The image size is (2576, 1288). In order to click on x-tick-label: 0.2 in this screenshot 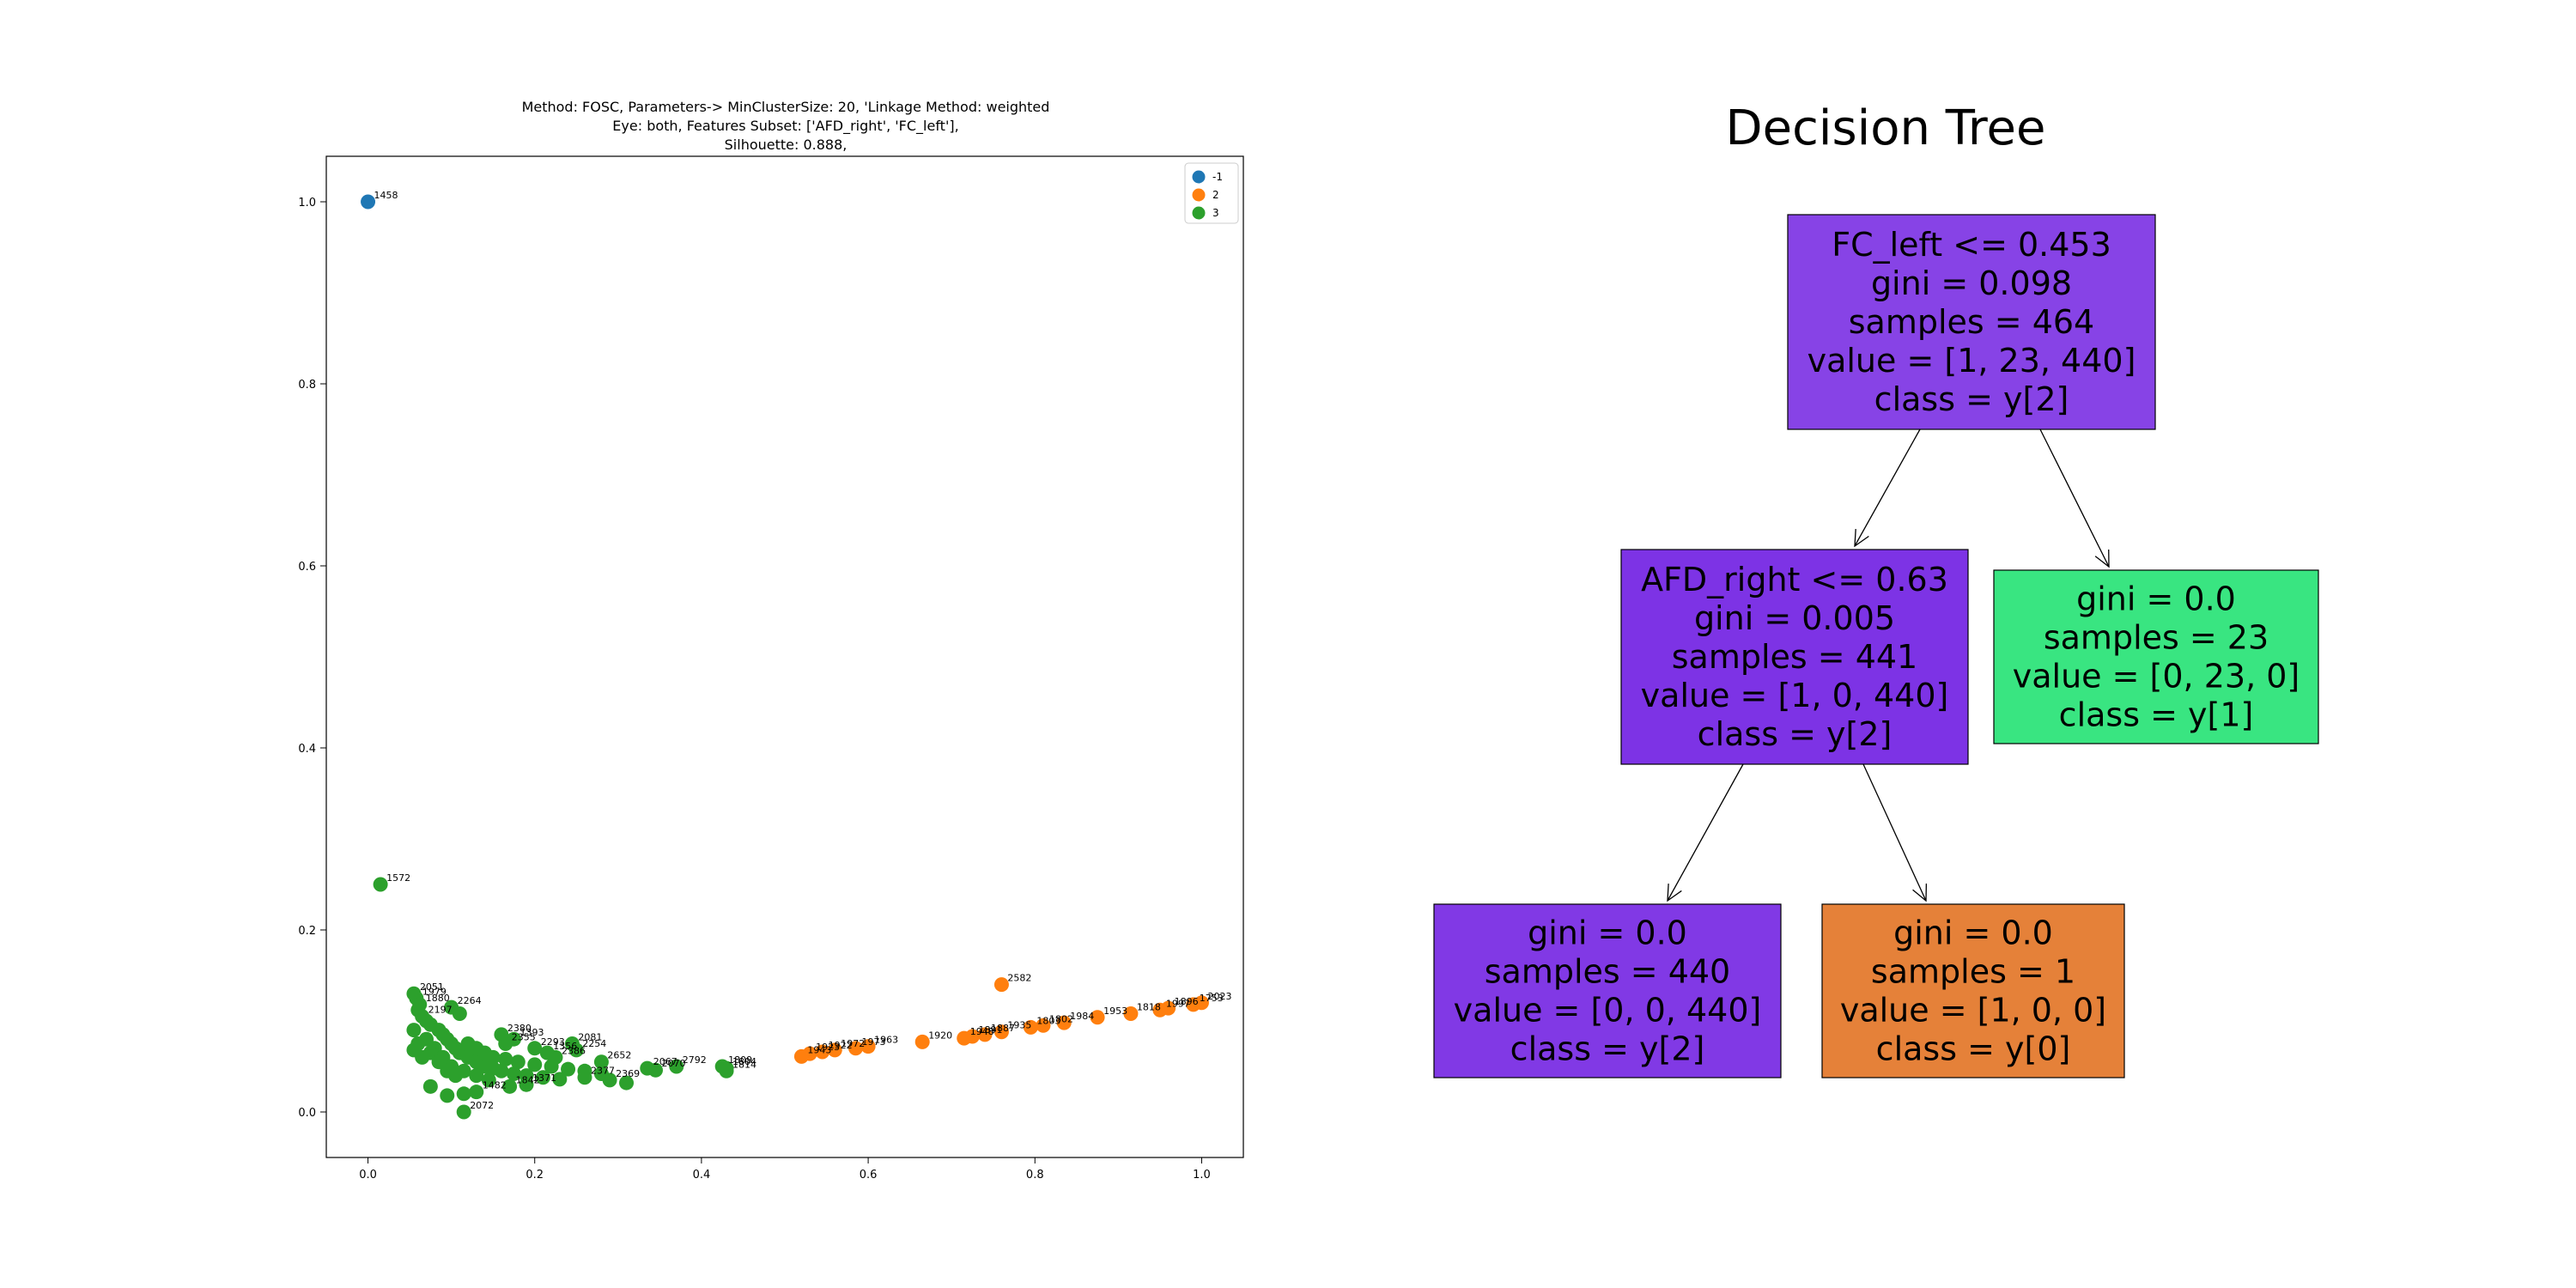, I will do `click(535, 1175)`.